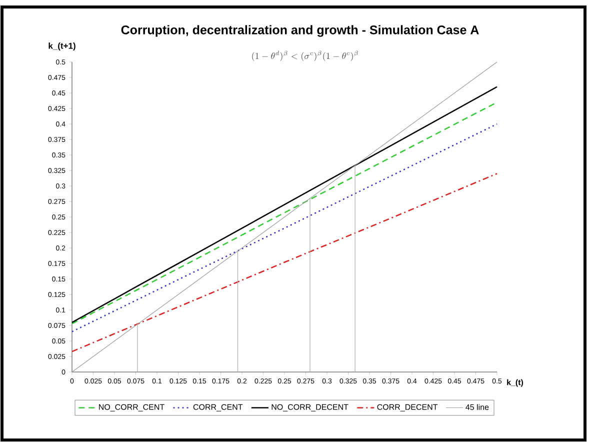 This screenshot has width=591, height=442. I want to click on chart-title: Corruption, decentralization and growth - Simulation Case A, so click(300, 31).